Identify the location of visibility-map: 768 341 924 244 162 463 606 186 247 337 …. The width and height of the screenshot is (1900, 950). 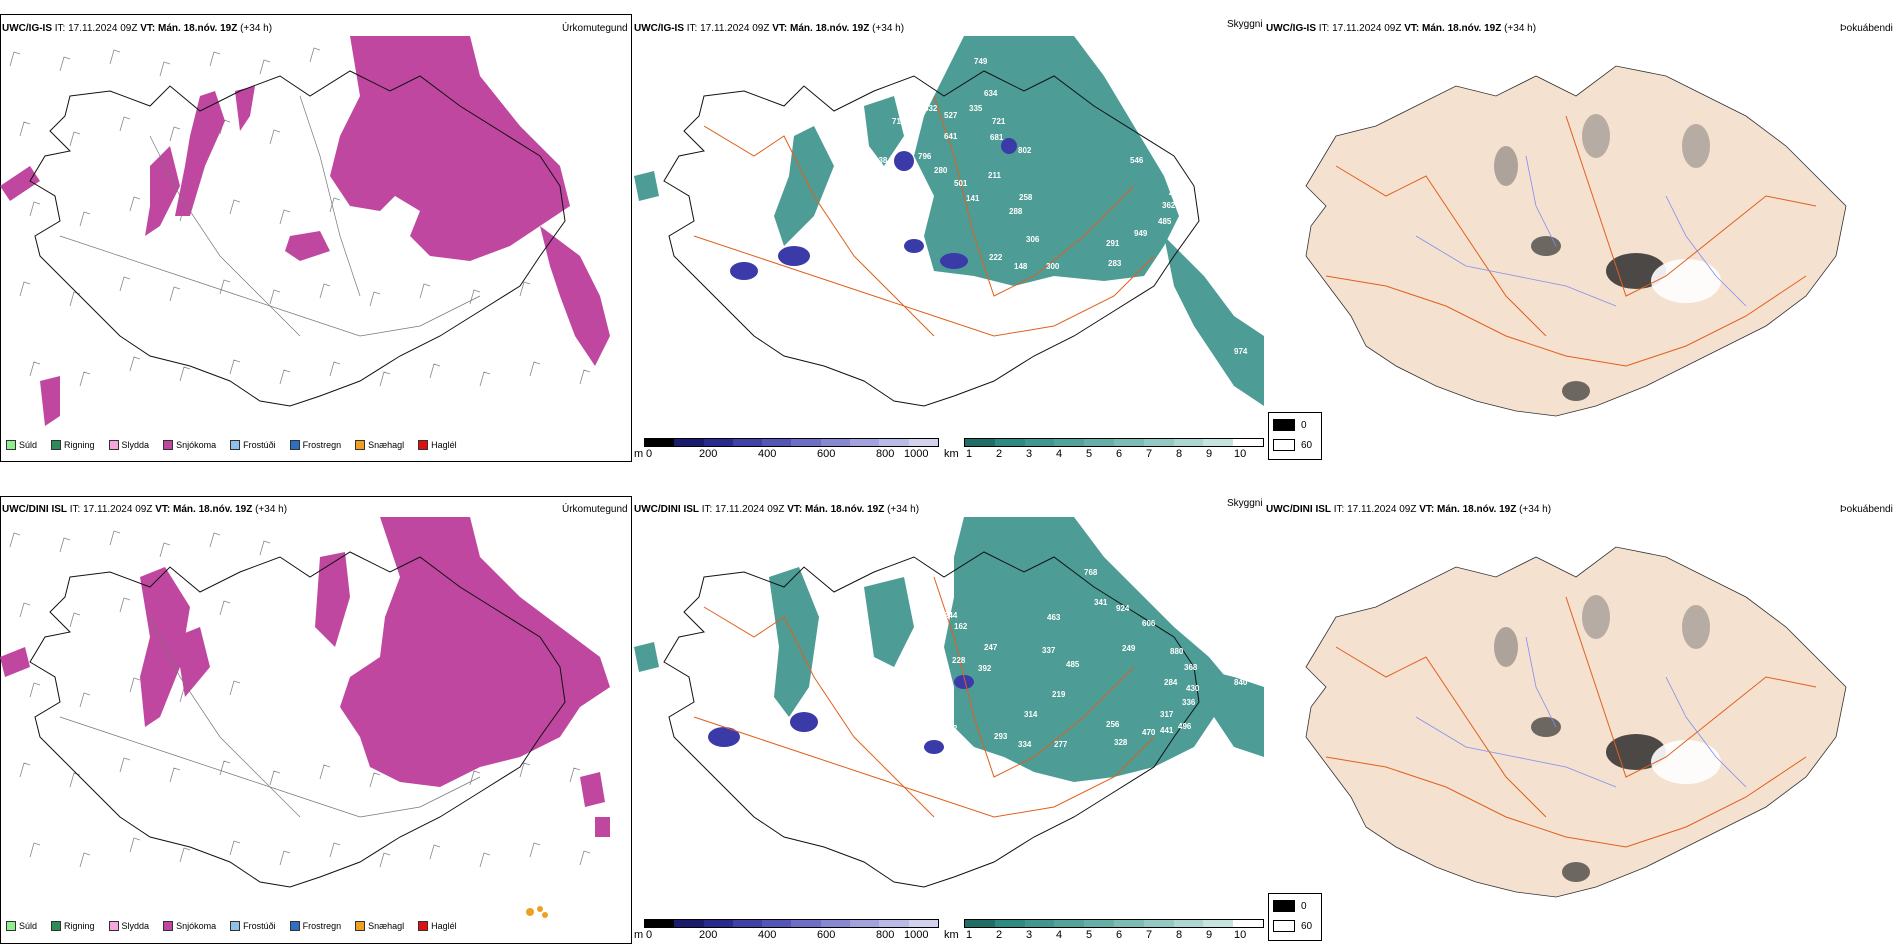
(949, 702).